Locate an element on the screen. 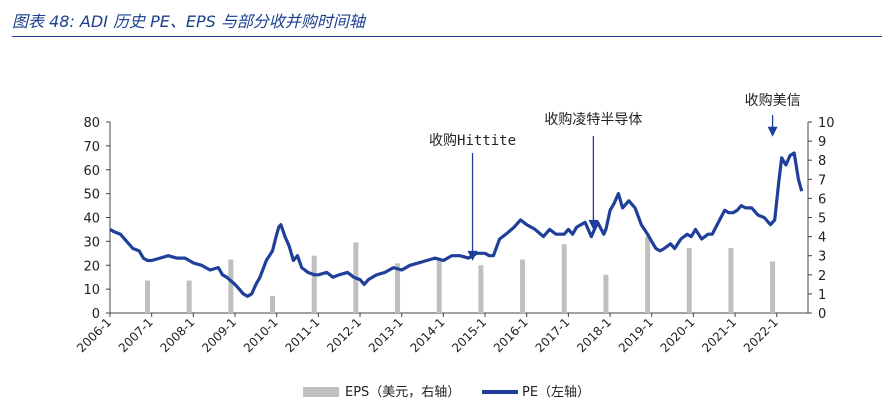 This screenshot has height=410, width=892. x-tick-label: 2009-1 is located at coordinates (219, 335).